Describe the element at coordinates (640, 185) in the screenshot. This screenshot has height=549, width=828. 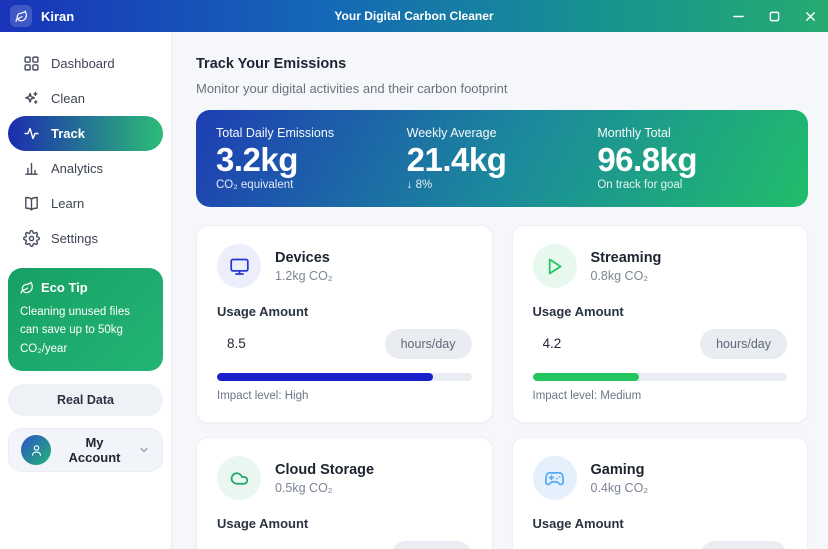
I see `stat-sub: On track for goal` at that location.